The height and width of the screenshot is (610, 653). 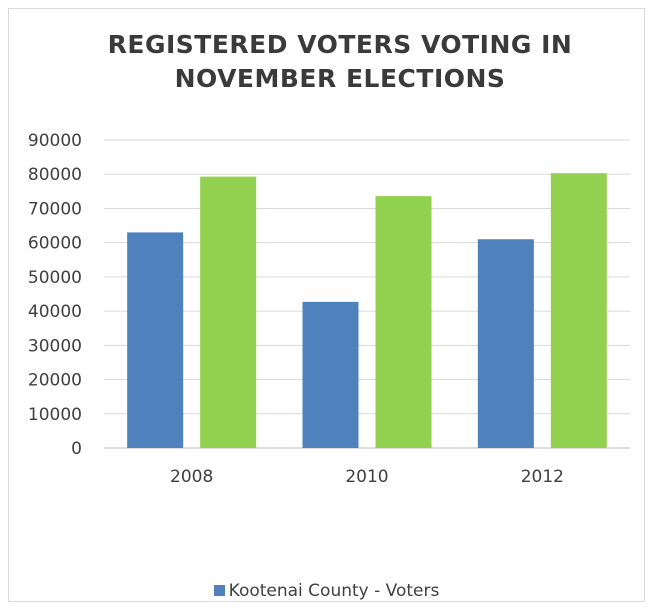 What do you see at coordinates (578, 310) in the screenshot?
I see `bar-series-2-2012` at bounding box center [578, 310].